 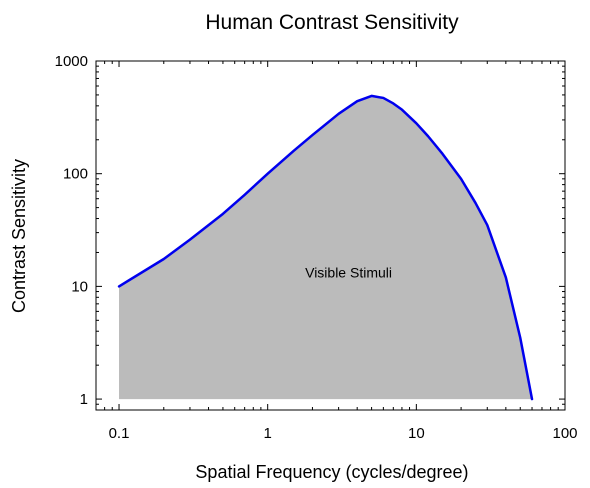 What do you see at coordinates (416, 433) in the screenshot?
I see `x-tick-label: 10` at bounding box center [416, 433].